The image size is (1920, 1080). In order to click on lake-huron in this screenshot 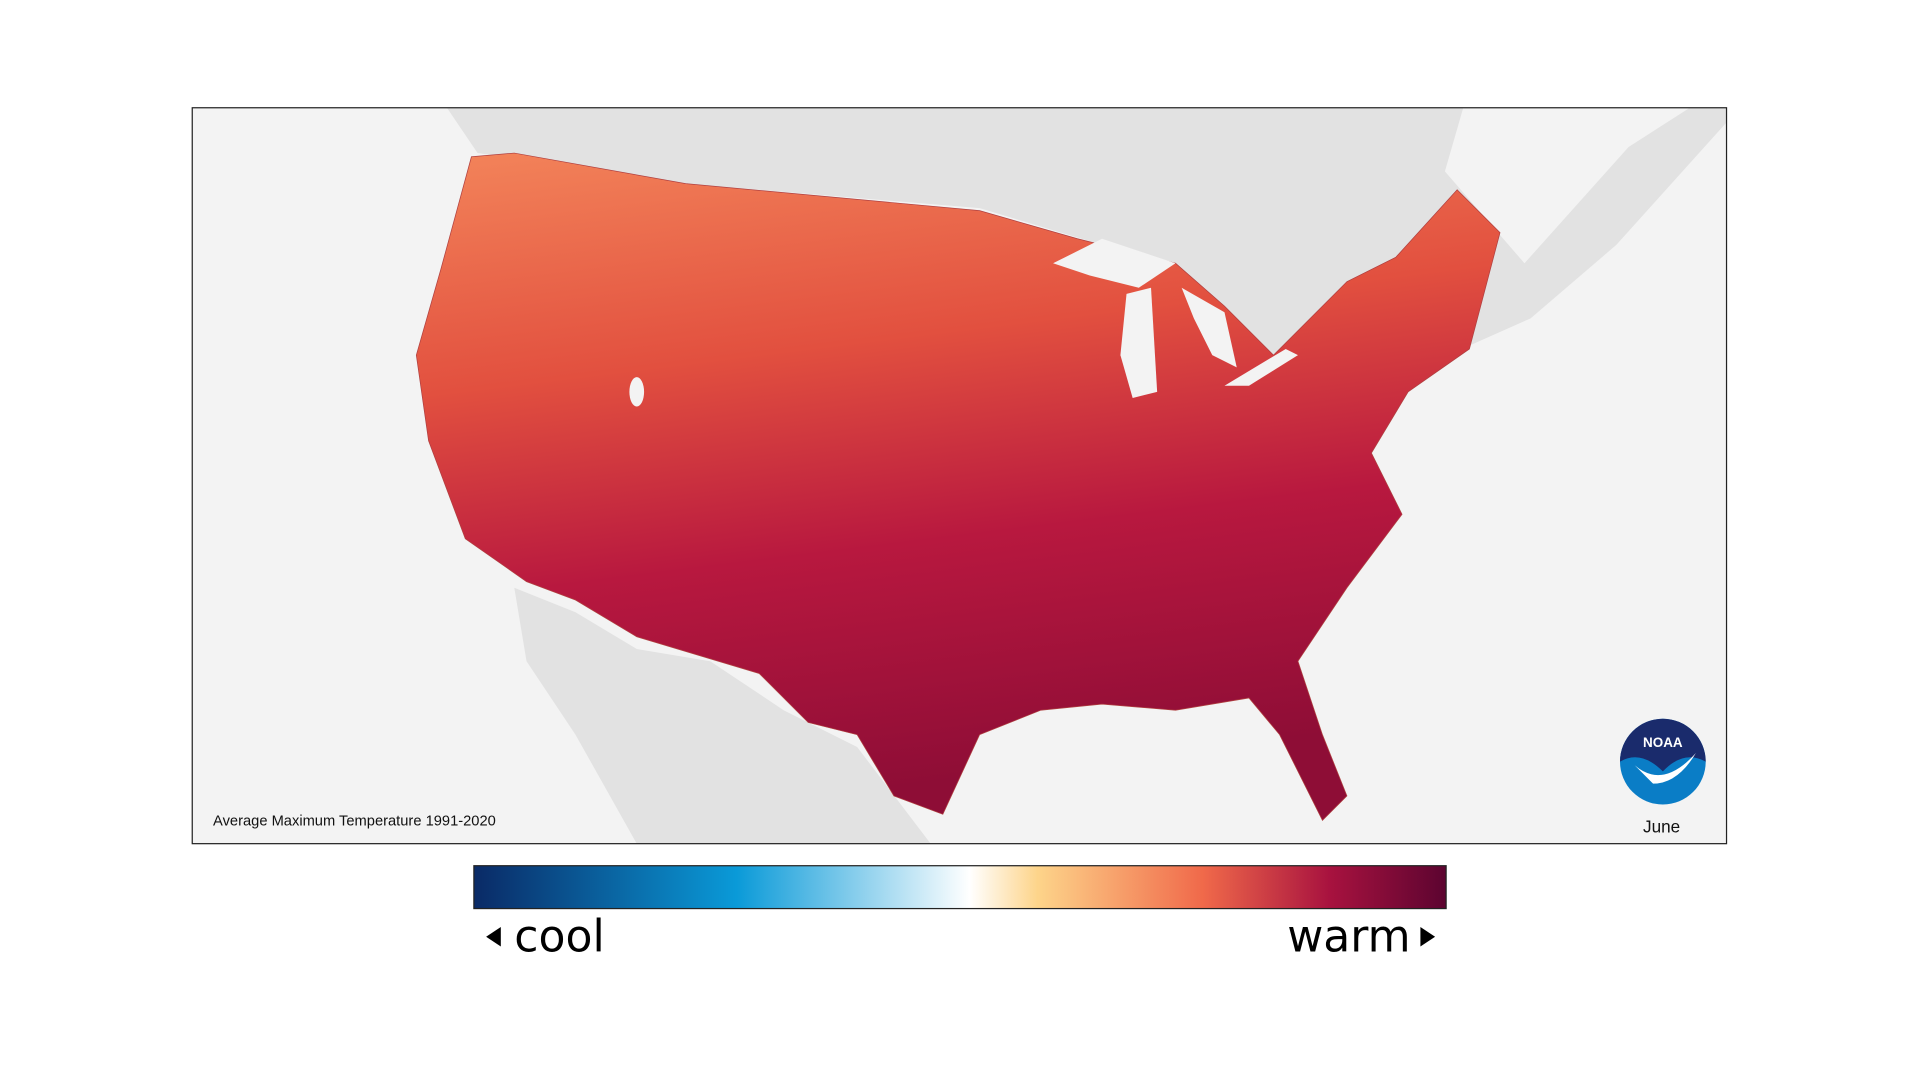, I will do `click(1209, 327)`.